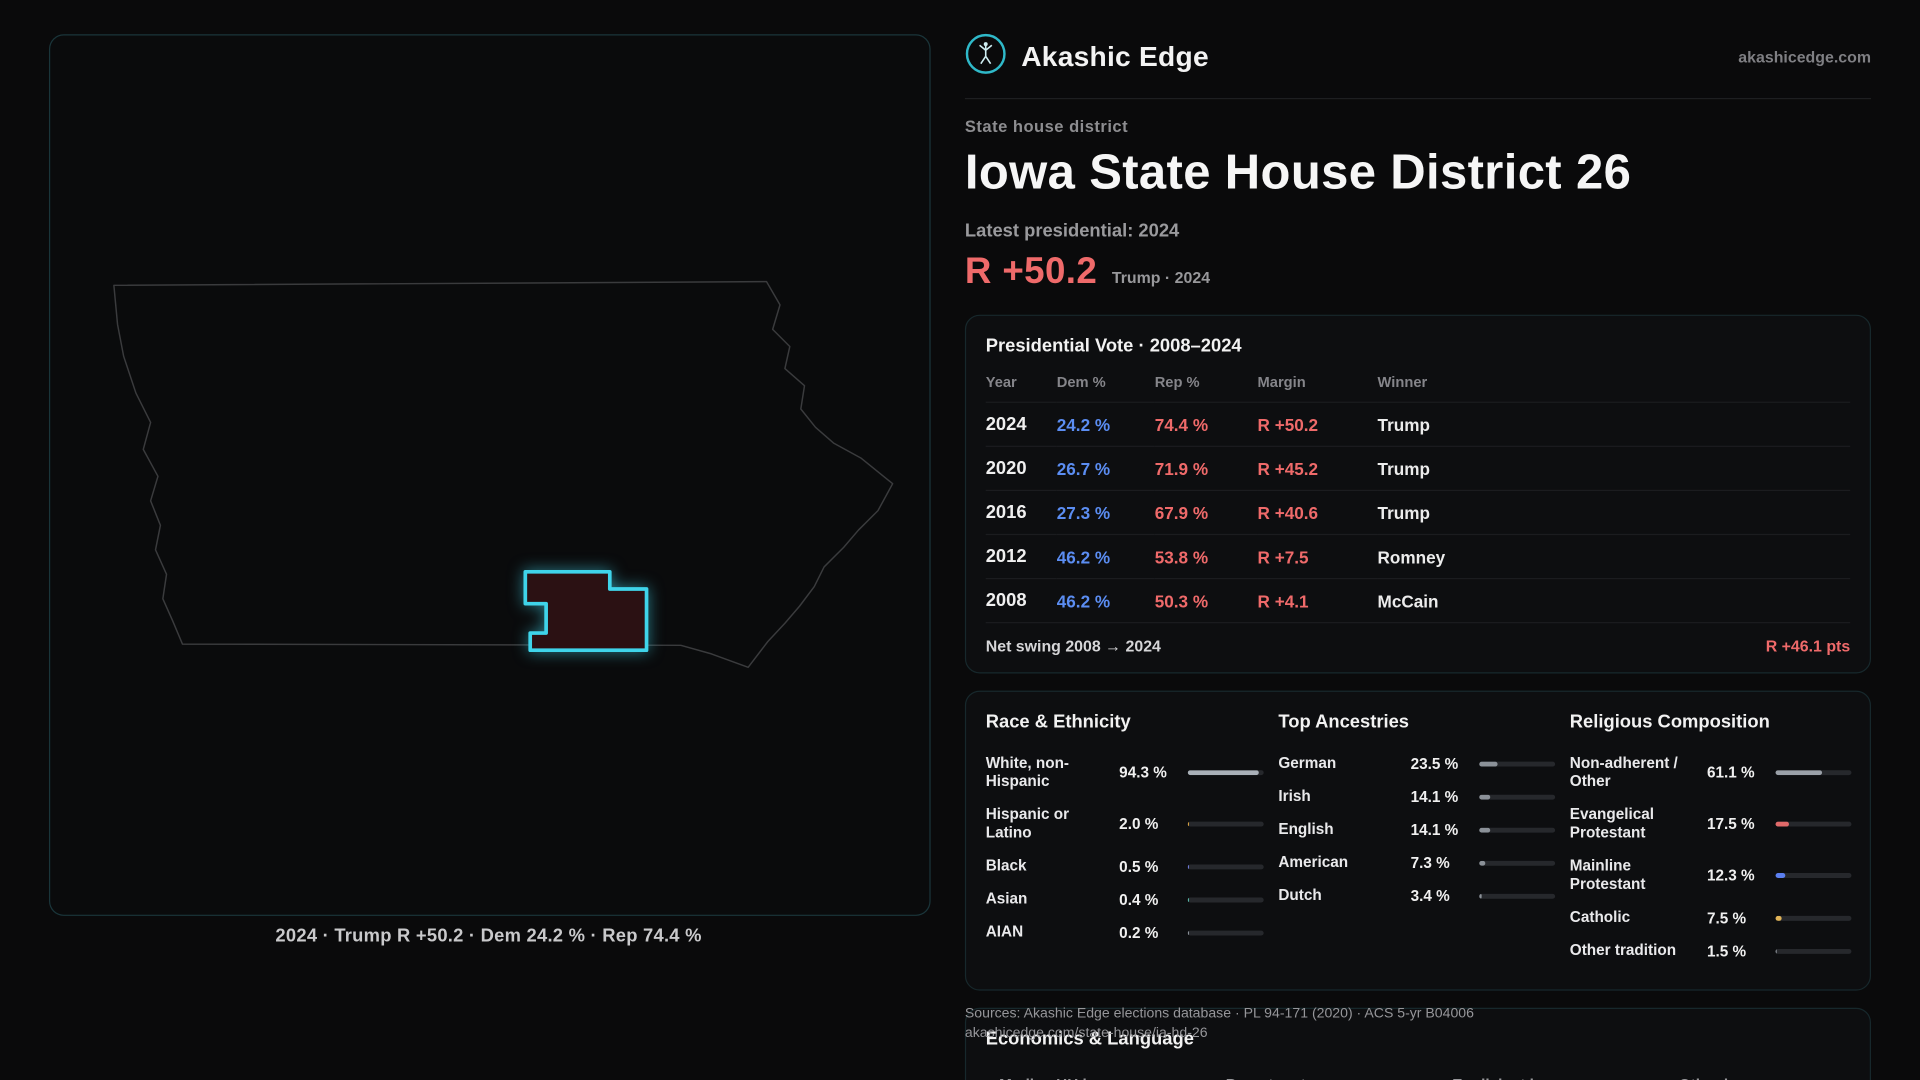  What do you see at coordinates (1086, 1033) in the screenshot?
I see `sources-url: akashicedge.com/state-house/ia-hd-26` at bounding box center [1086, 1033].